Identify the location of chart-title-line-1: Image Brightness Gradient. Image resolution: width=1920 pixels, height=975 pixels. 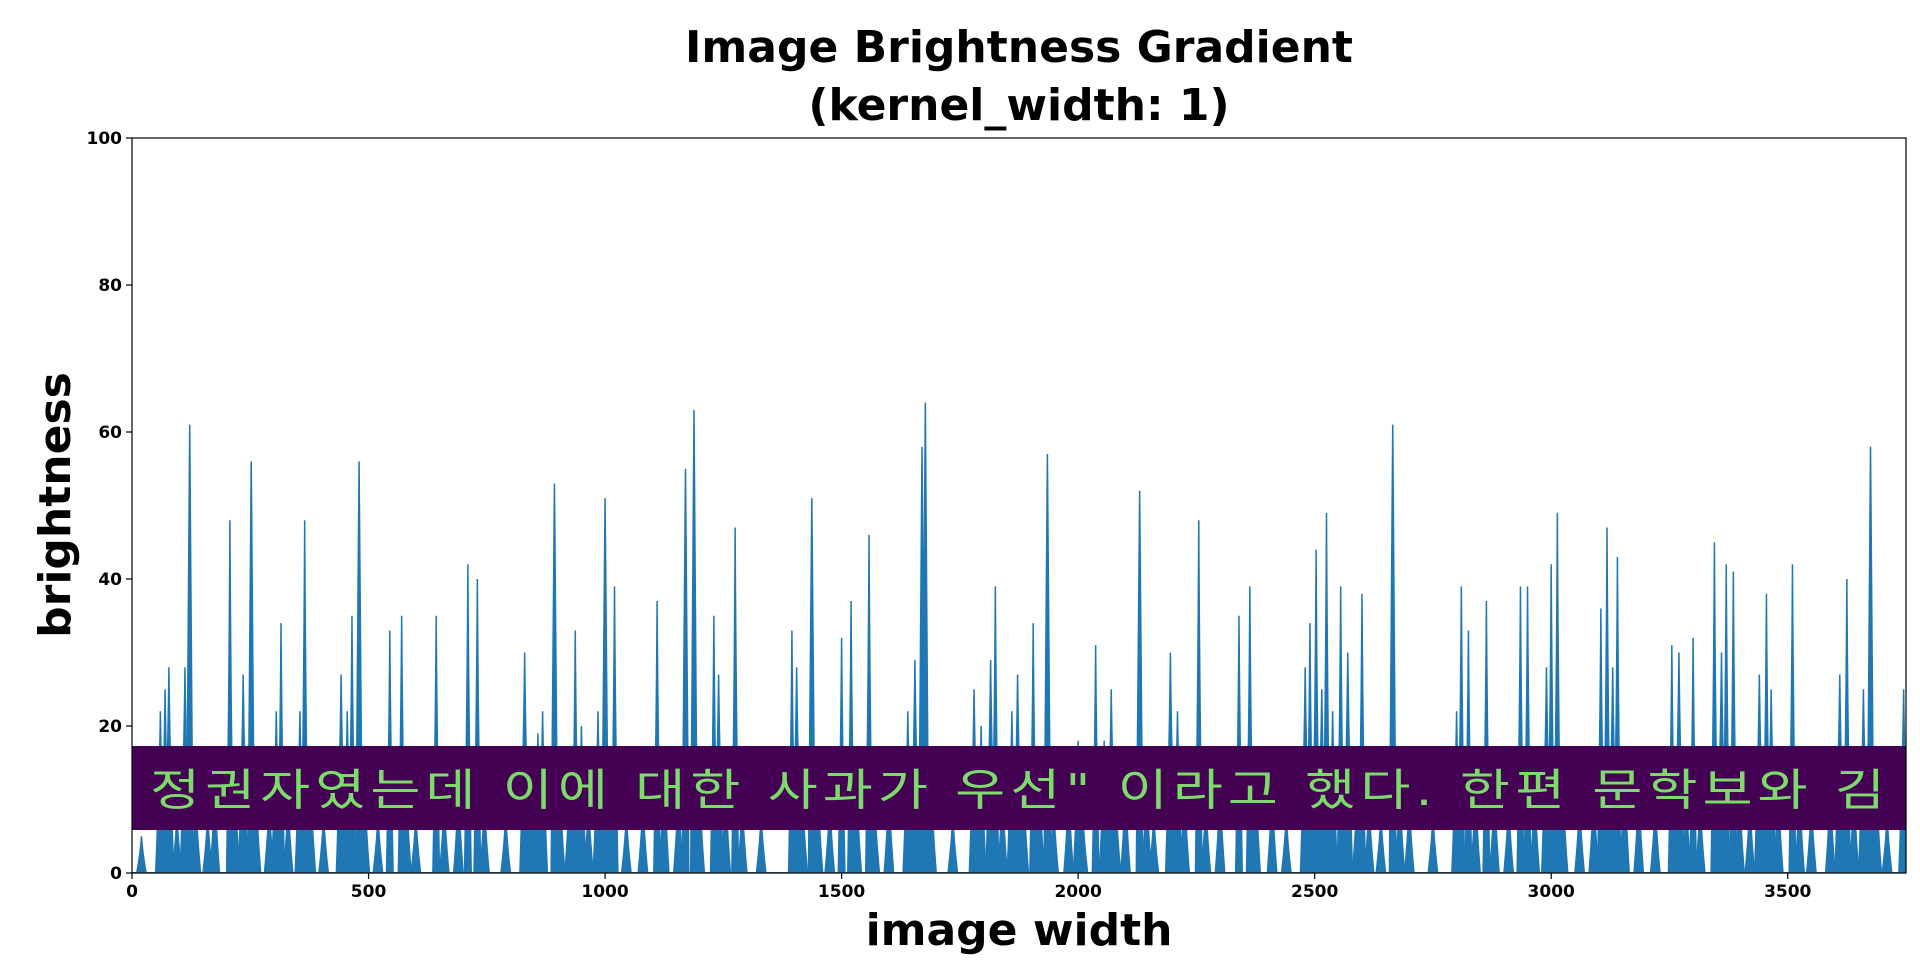
(1019, 47).